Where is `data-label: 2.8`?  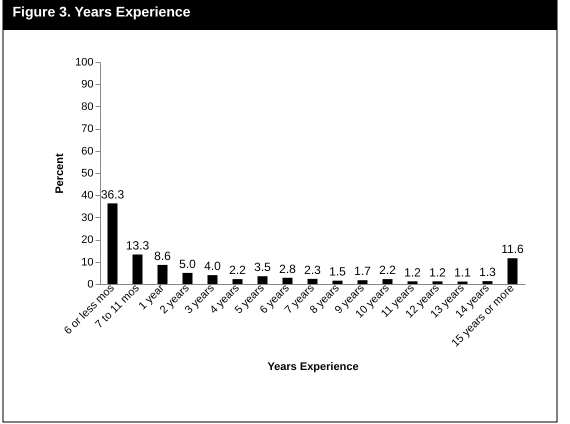
data-label: 2.8 is located at coordinates (287, 269).